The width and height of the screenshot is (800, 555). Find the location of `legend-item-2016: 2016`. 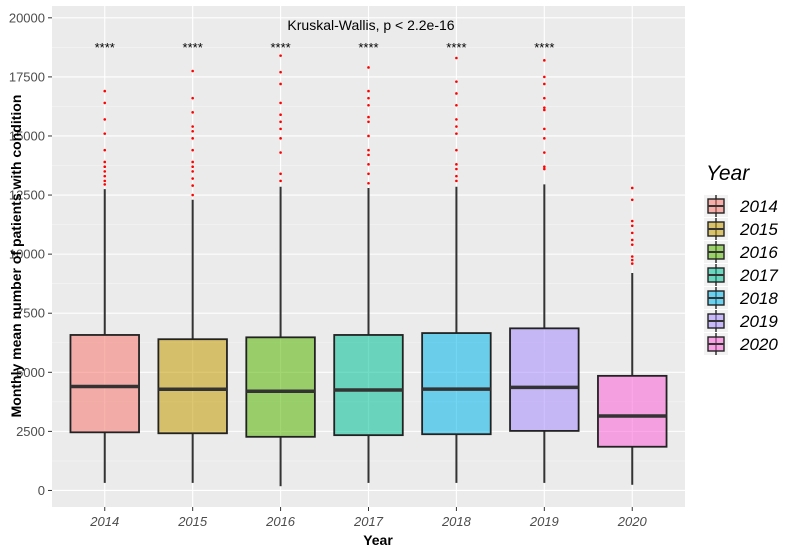

legend-item-2016: 2016 is located at coordinates (741, 252).